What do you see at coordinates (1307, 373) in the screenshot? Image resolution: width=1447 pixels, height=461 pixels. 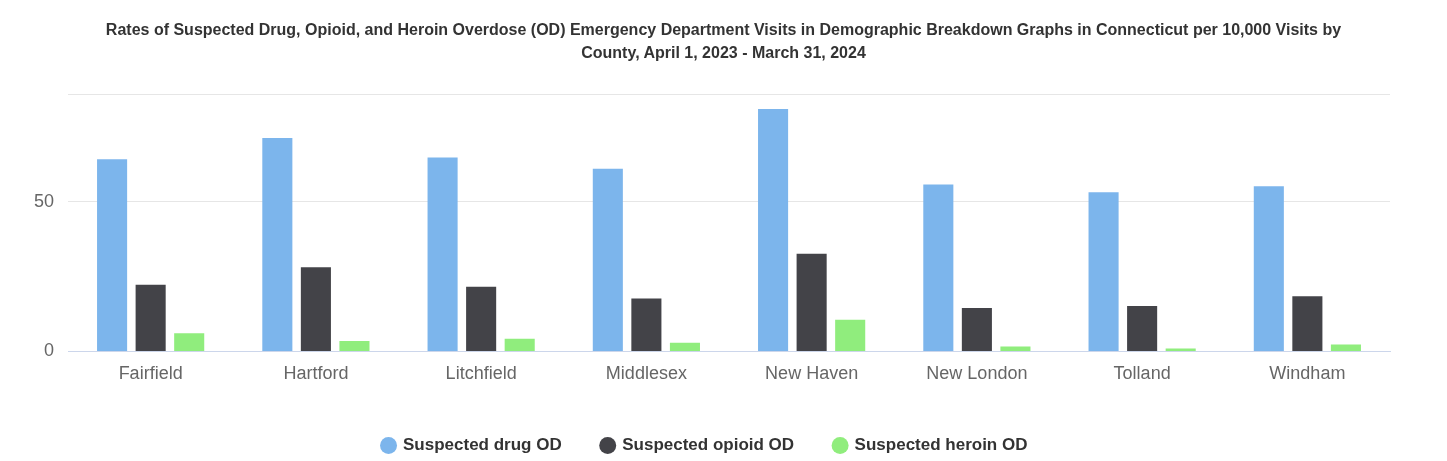 I see `x-tick-label: Windham` at bounding box center [1307, 373].